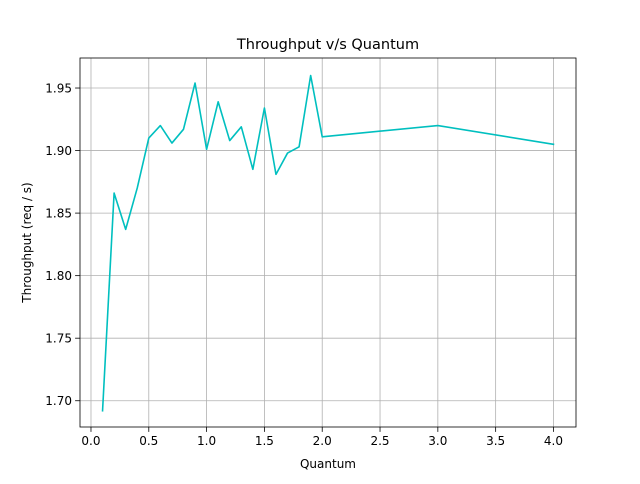  Describe the element at coordinates (495, 441) in the screenshot. I see `x-tick-label: 3.5` at that location.